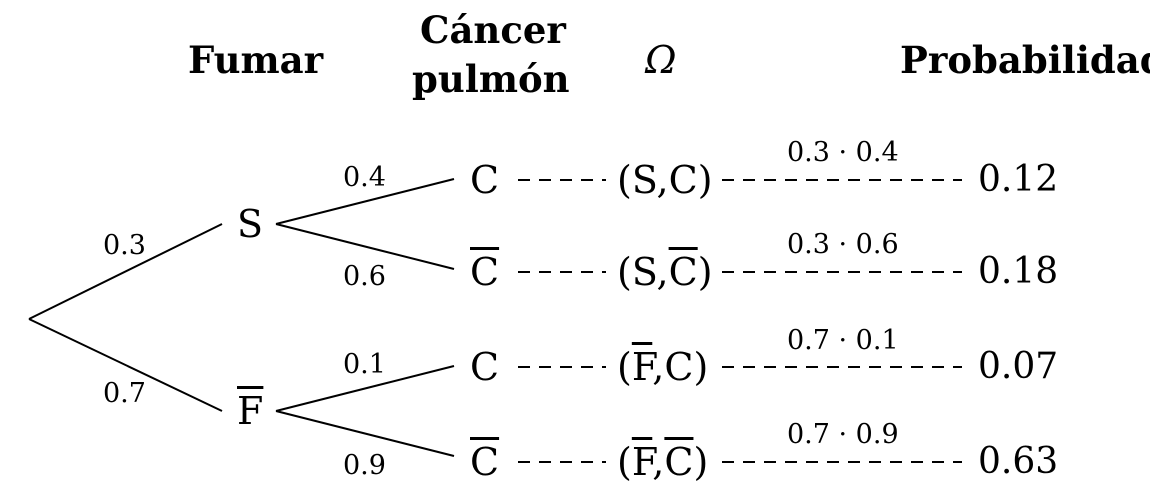 The image size is (1150, 500). What do you see at coordinates (365, 201) in the screenshot?
I see `branch-line-s-c` at bounding box center [365, 201].